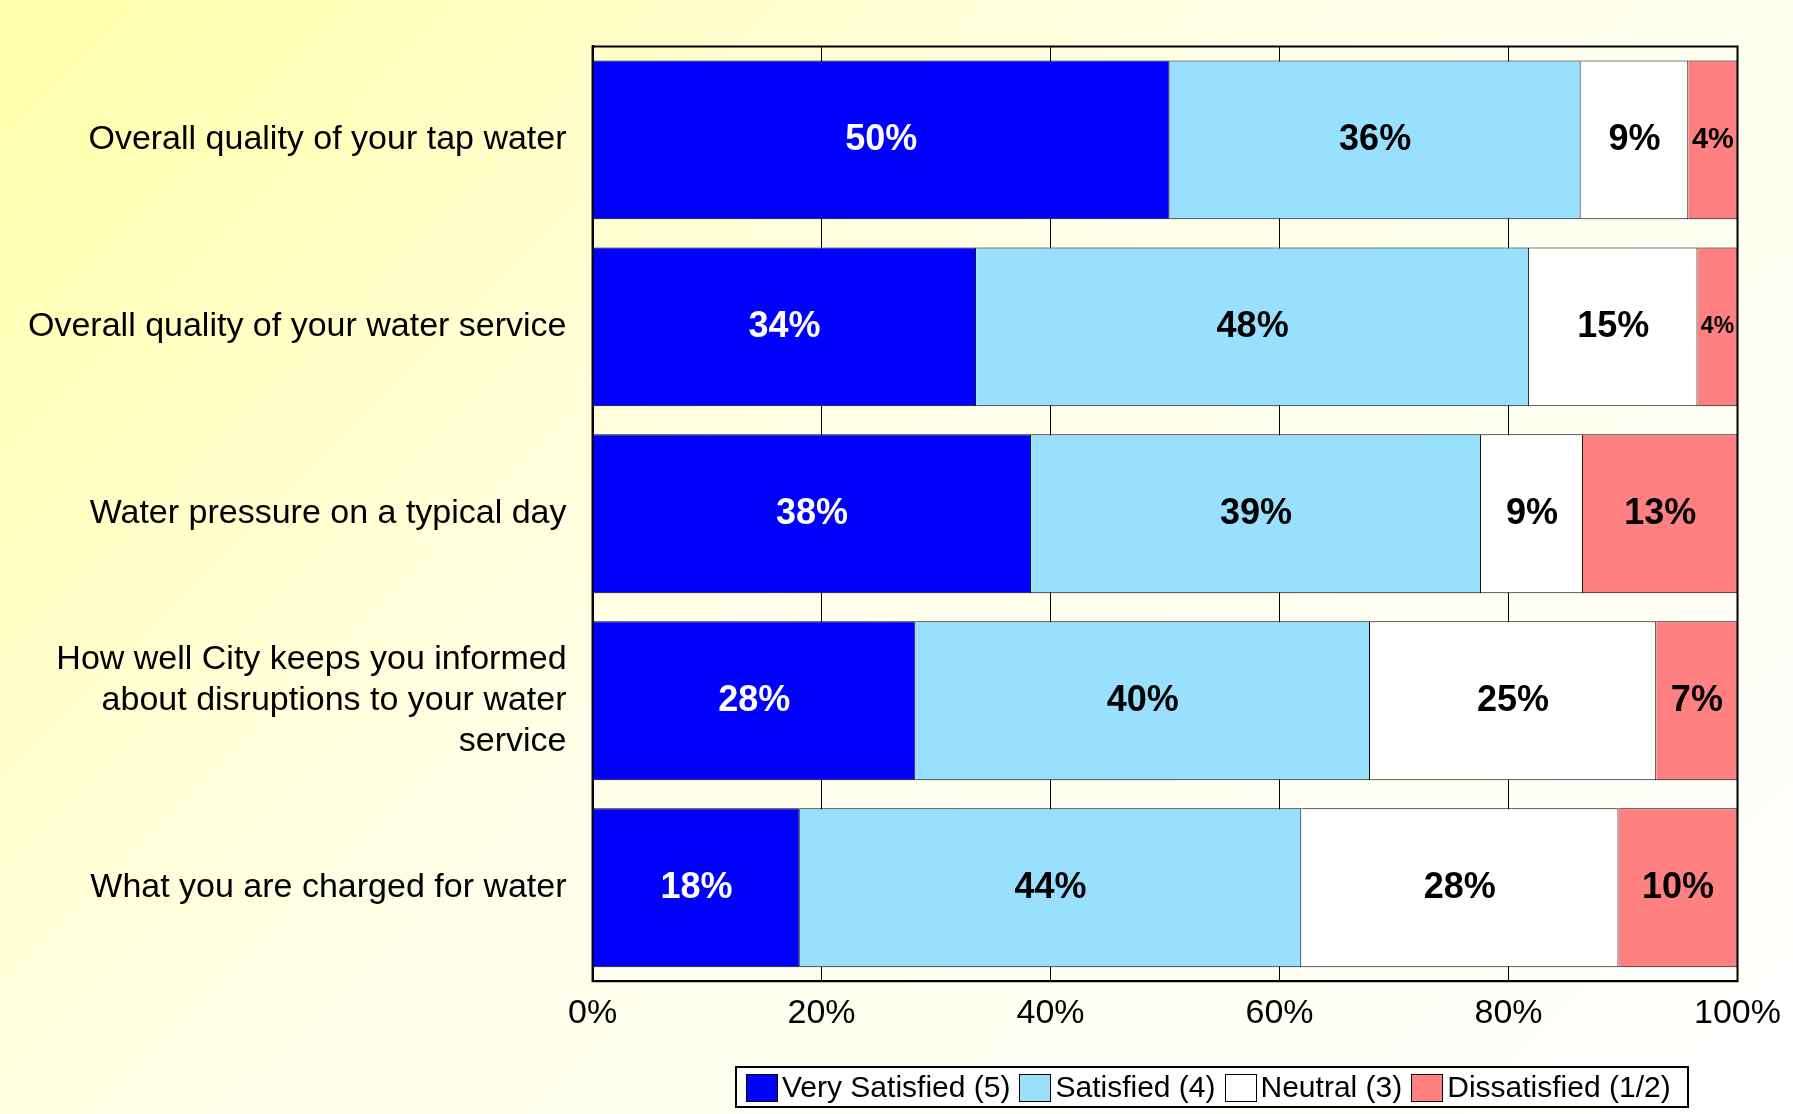 This screenshot has height=1114, width=1793. What do you see at coordinates (1559, 1086) in the screenshot?
I see `legend-label: Dissatisfied (1/2)` at bounding box center [1559, 1086].